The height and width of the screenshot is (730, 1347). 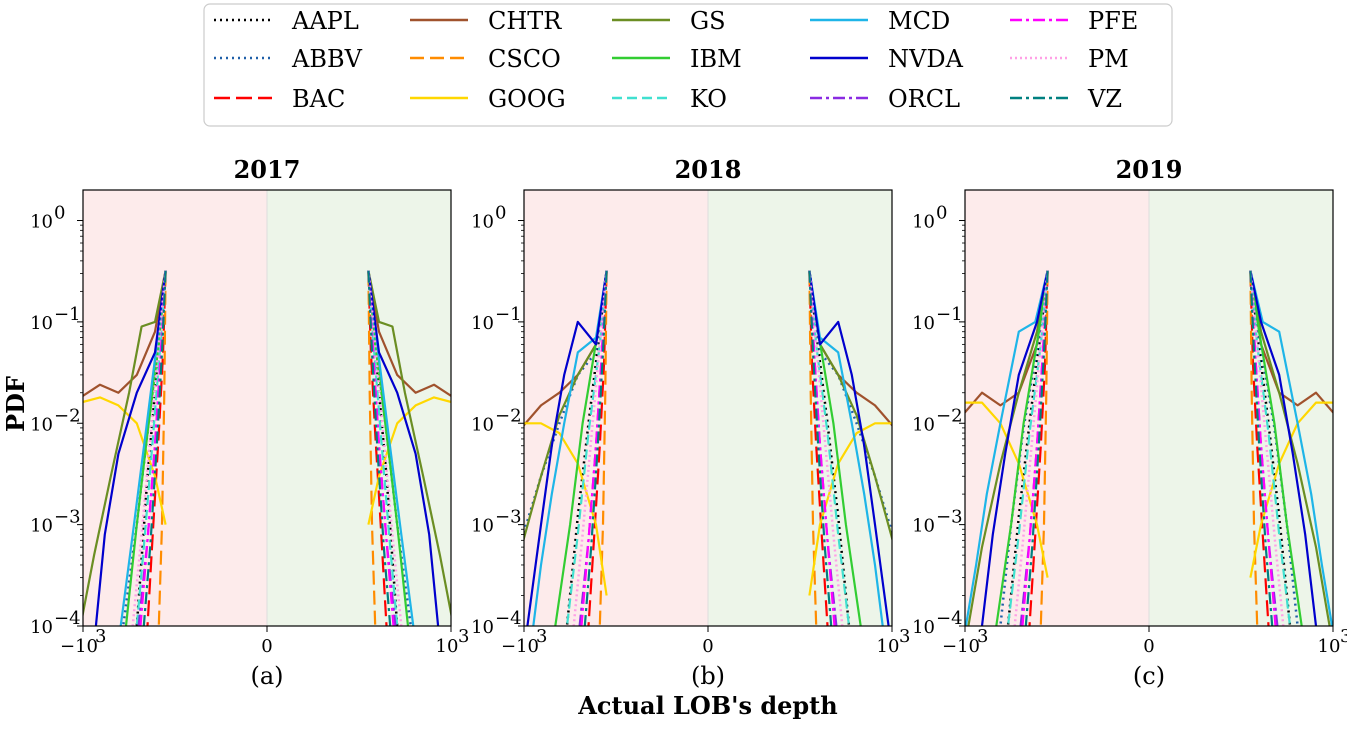 What do you see at coordinates (527, 99) in the screenshot?
I see `legend-label-goog: GOOG` at bounding box center [527, 99].